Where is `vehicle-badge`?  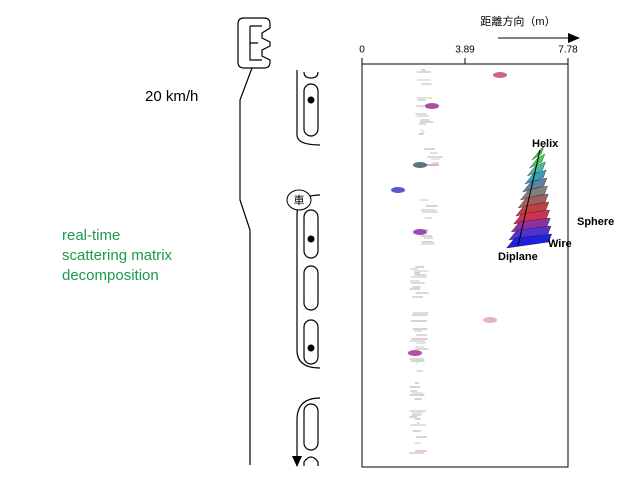 vehicle-badge is located at coordinates (299, 200).